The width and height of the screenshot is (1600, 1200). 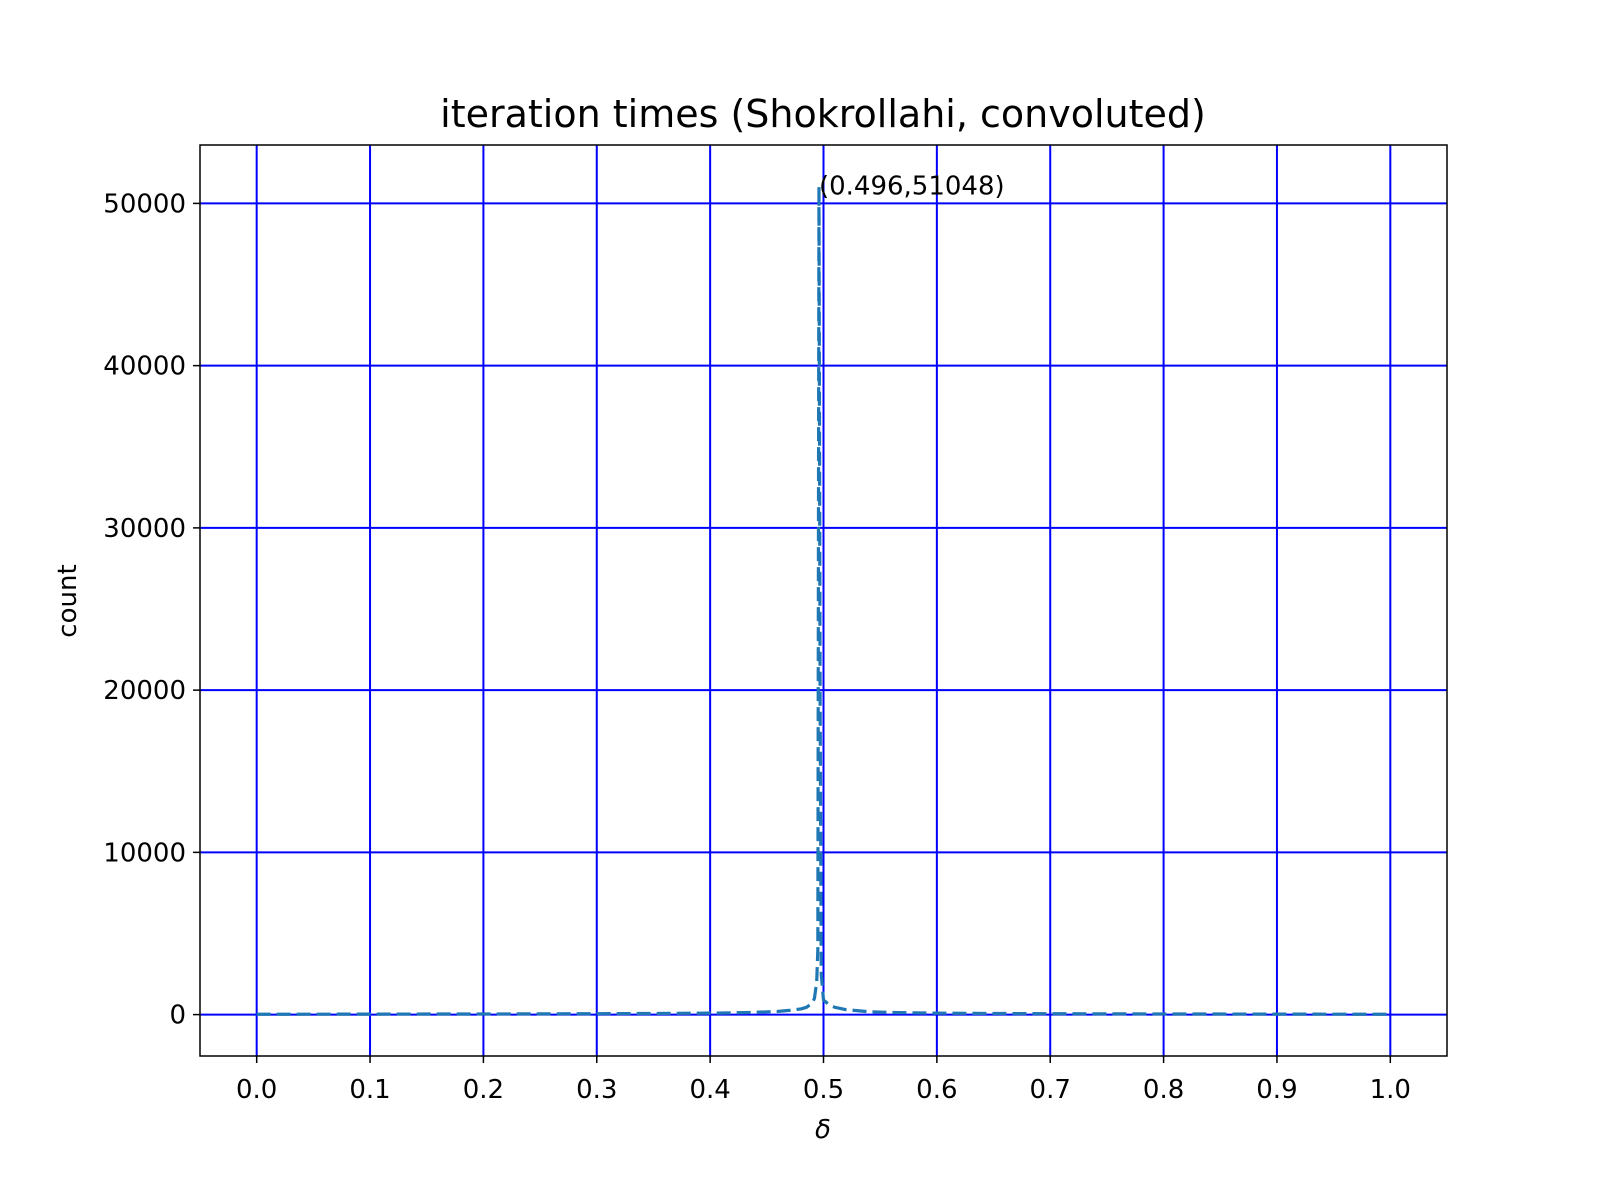 I want to click on y-axis: 0 10000 20000 30000 40000 50000, so click(x=151, y=610).